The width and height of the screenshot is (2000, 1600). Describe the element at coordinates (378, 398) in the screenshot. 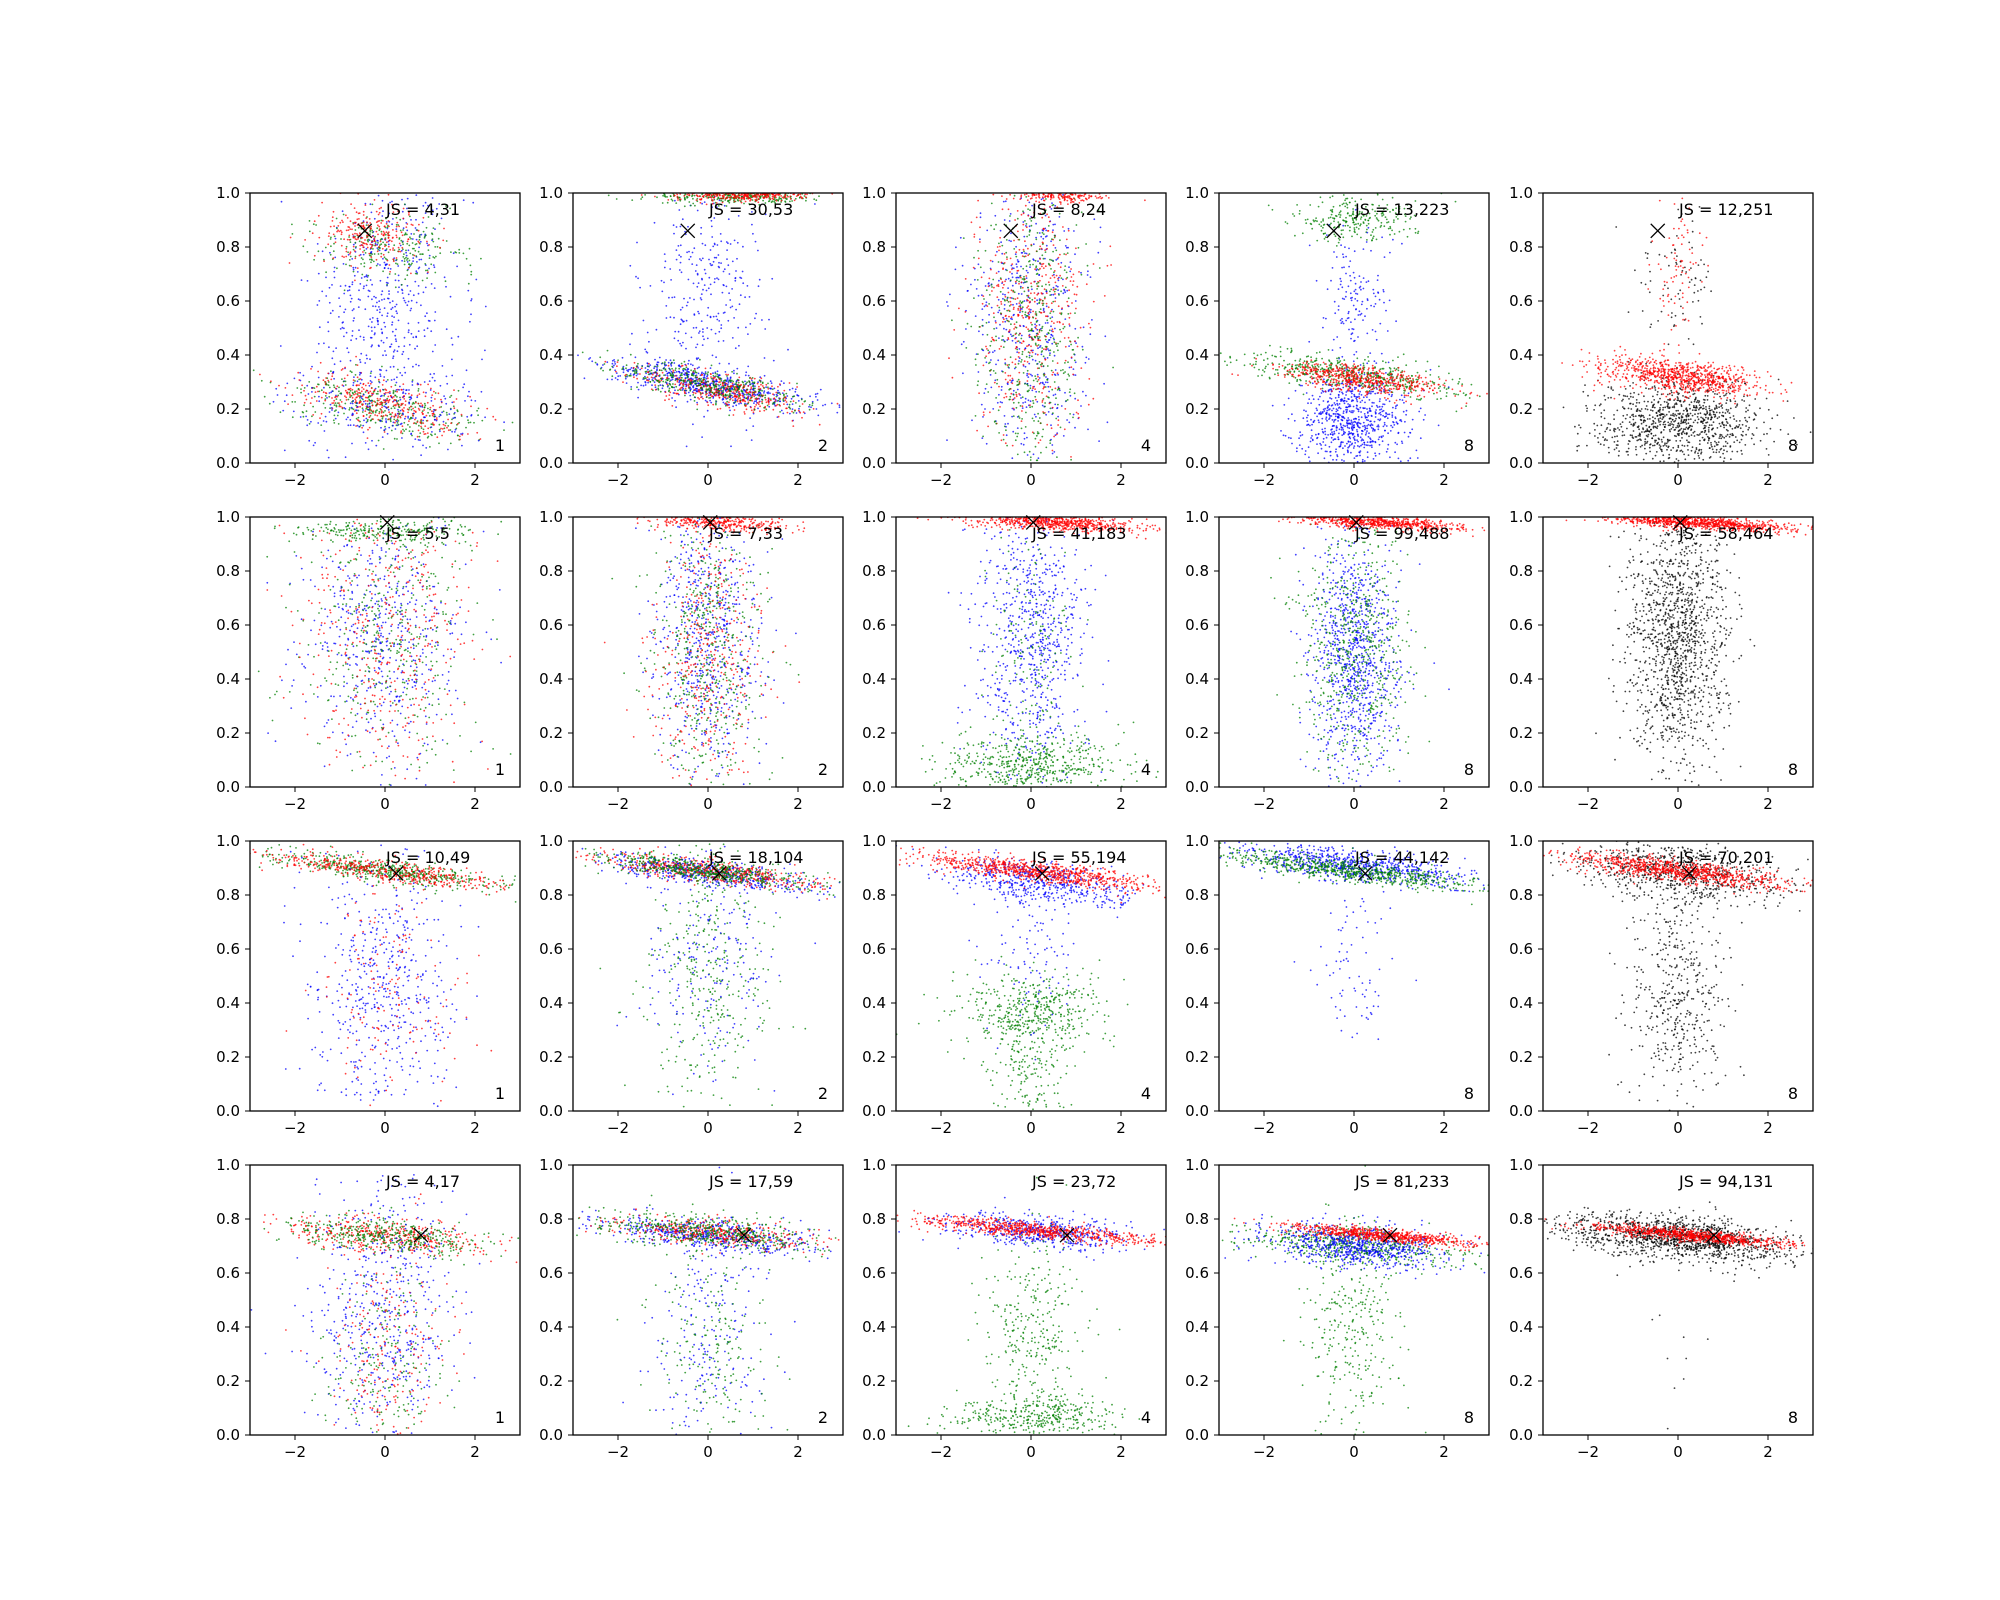

I see `cluster-red` at that location.